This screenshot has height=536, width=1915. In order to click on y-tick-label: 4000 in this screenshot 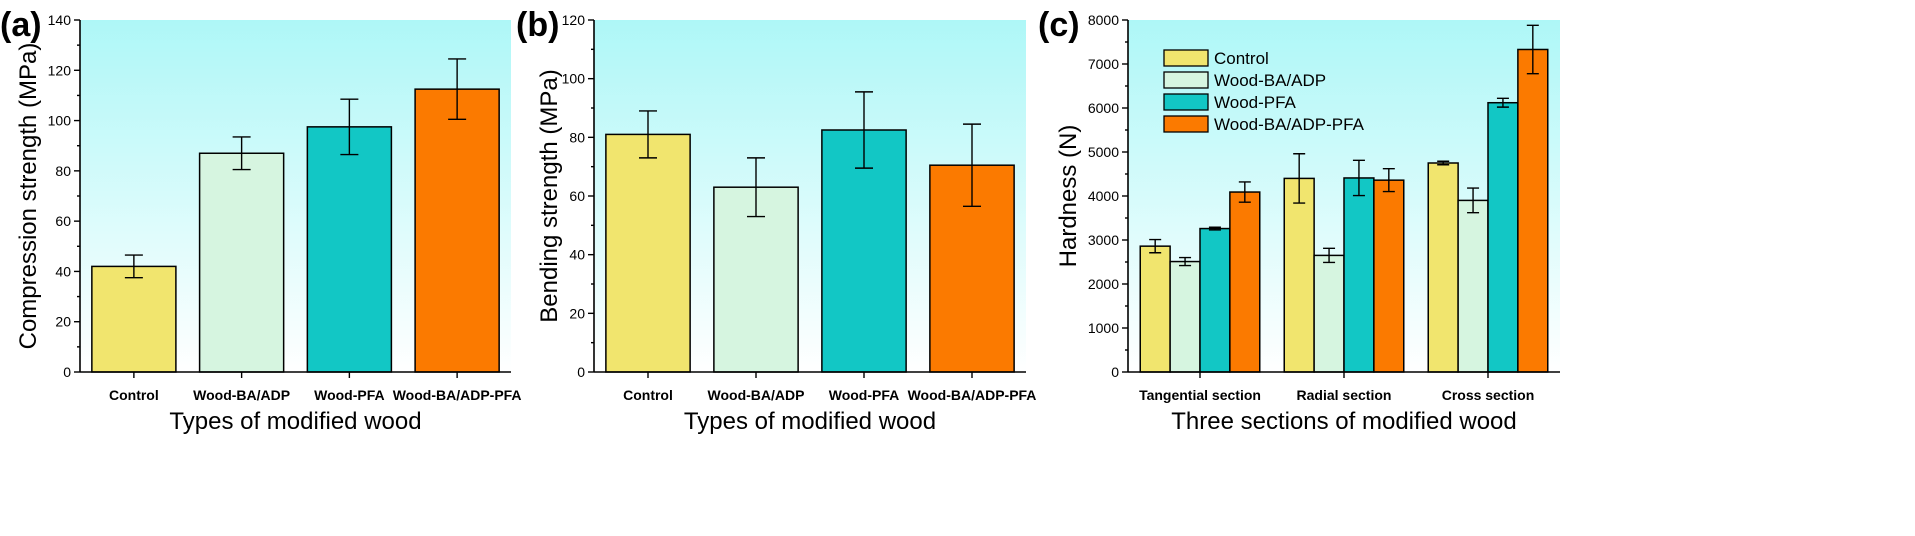, I will do `click(1103, 196)`.